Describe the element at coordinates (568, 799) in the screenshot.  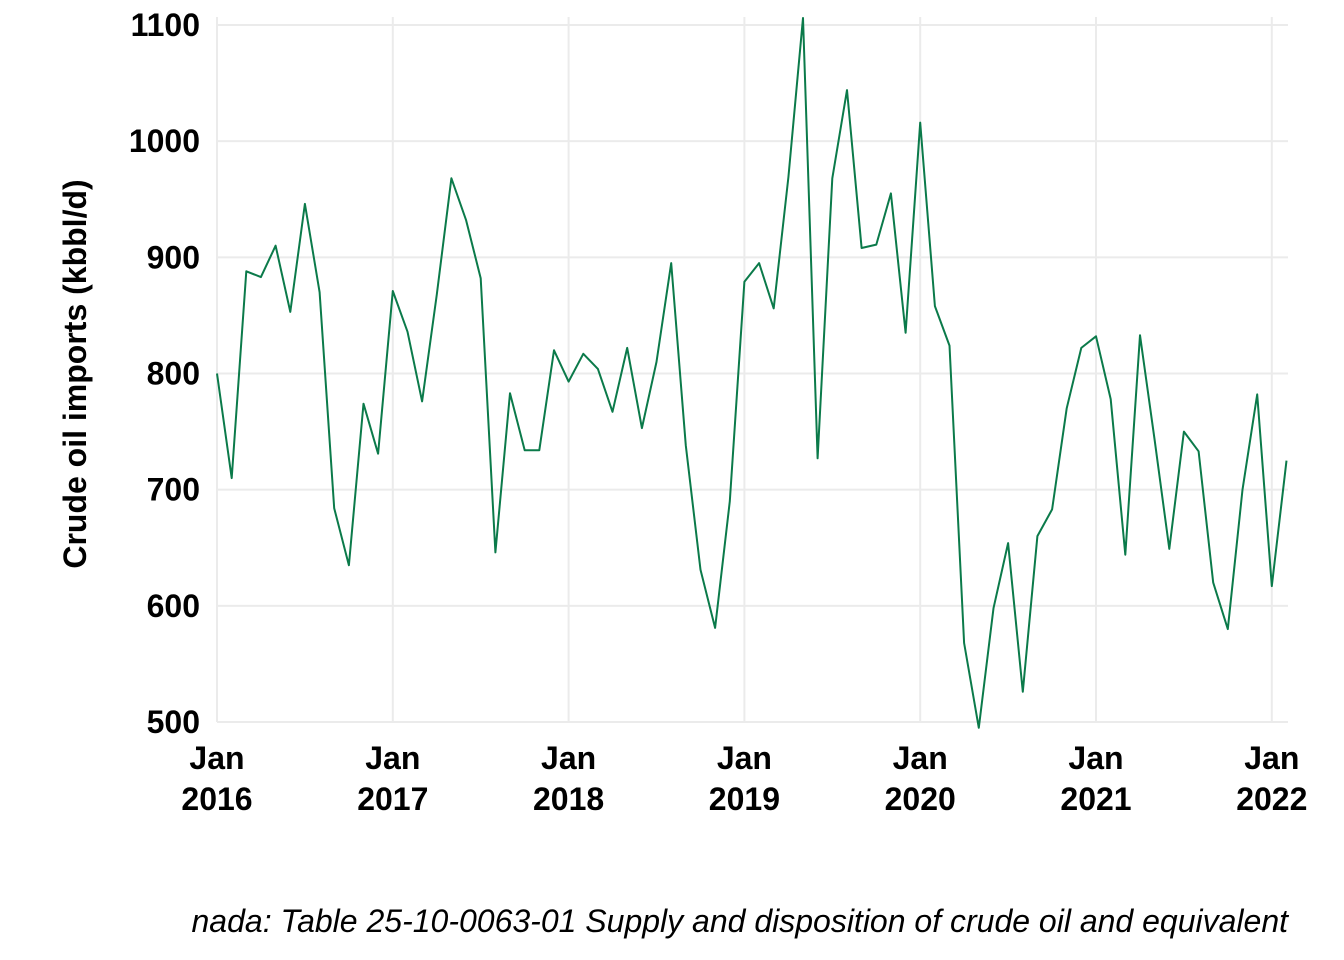
I see `x-tick-label-year: 2018` at that location.